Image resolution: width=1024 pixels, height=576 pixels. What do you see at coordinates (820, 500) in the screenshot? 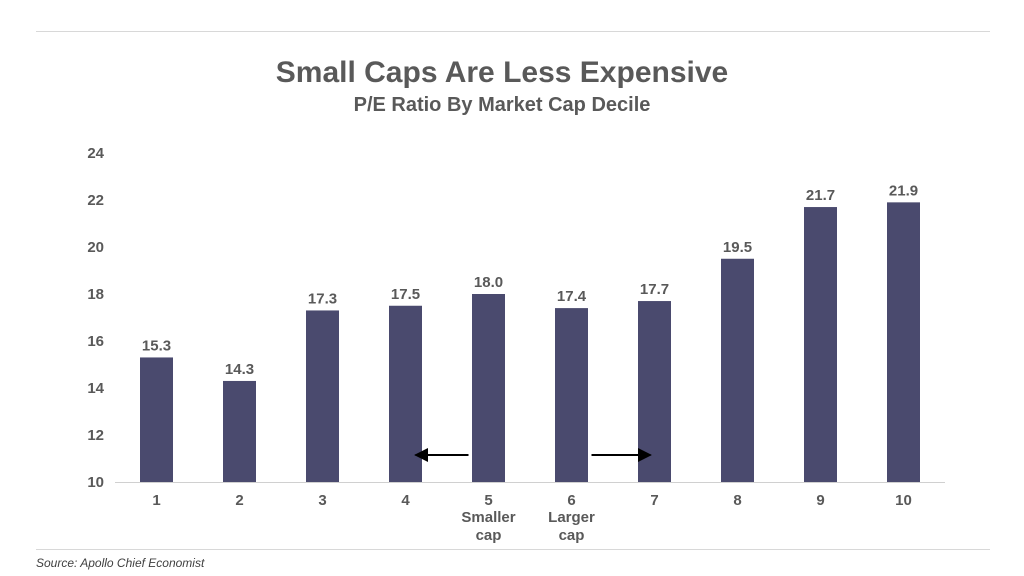
I see `x-tick-label: 9` at bounding box center [820, 500].